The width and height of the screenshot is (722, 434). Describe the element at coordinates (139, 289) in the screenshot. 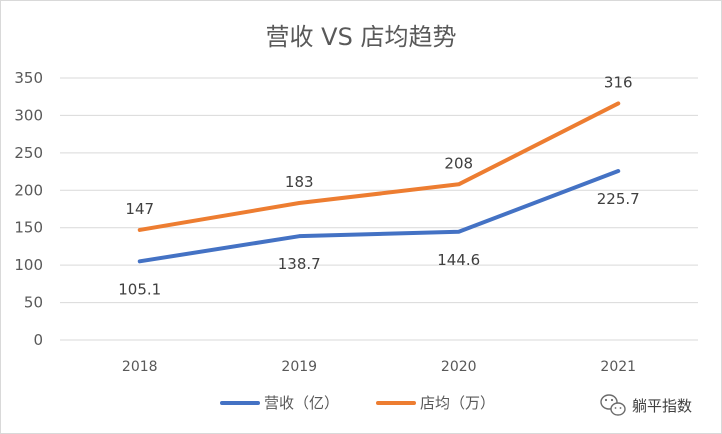

I see `data-label: 105.1` at that location.